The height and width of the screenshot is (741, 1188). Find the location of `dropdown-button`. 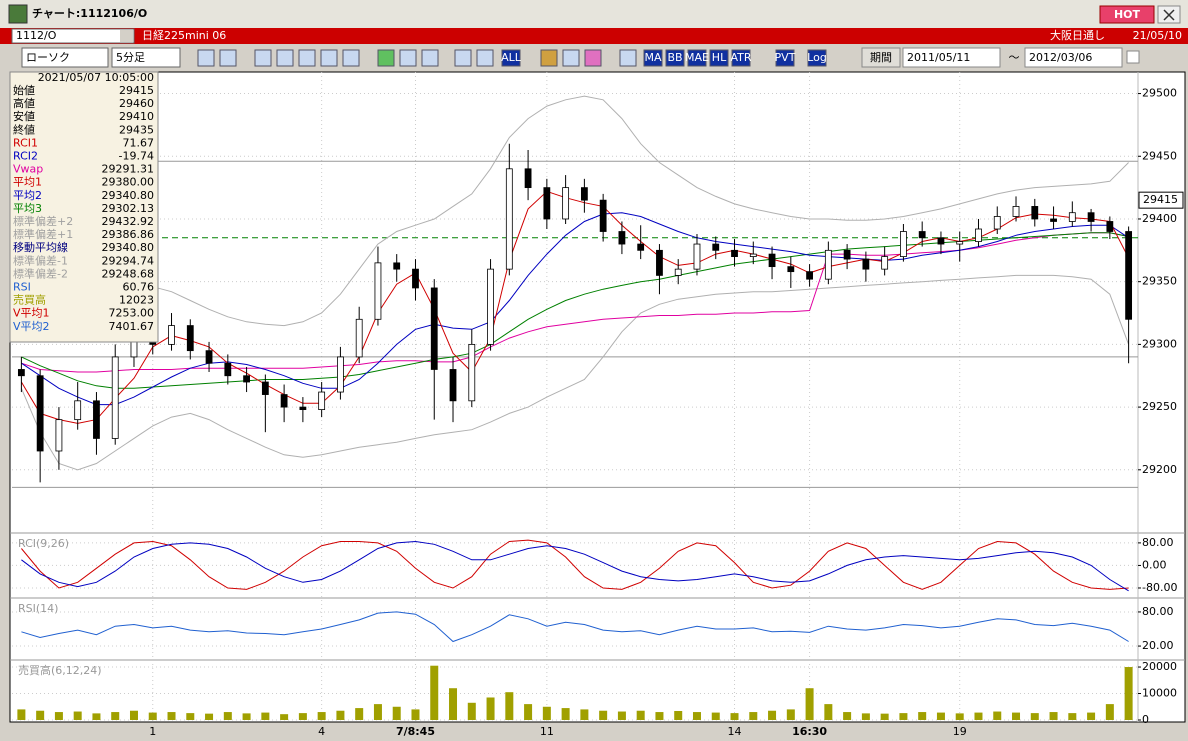

dropdown-button is located at coordinates (126, 36).